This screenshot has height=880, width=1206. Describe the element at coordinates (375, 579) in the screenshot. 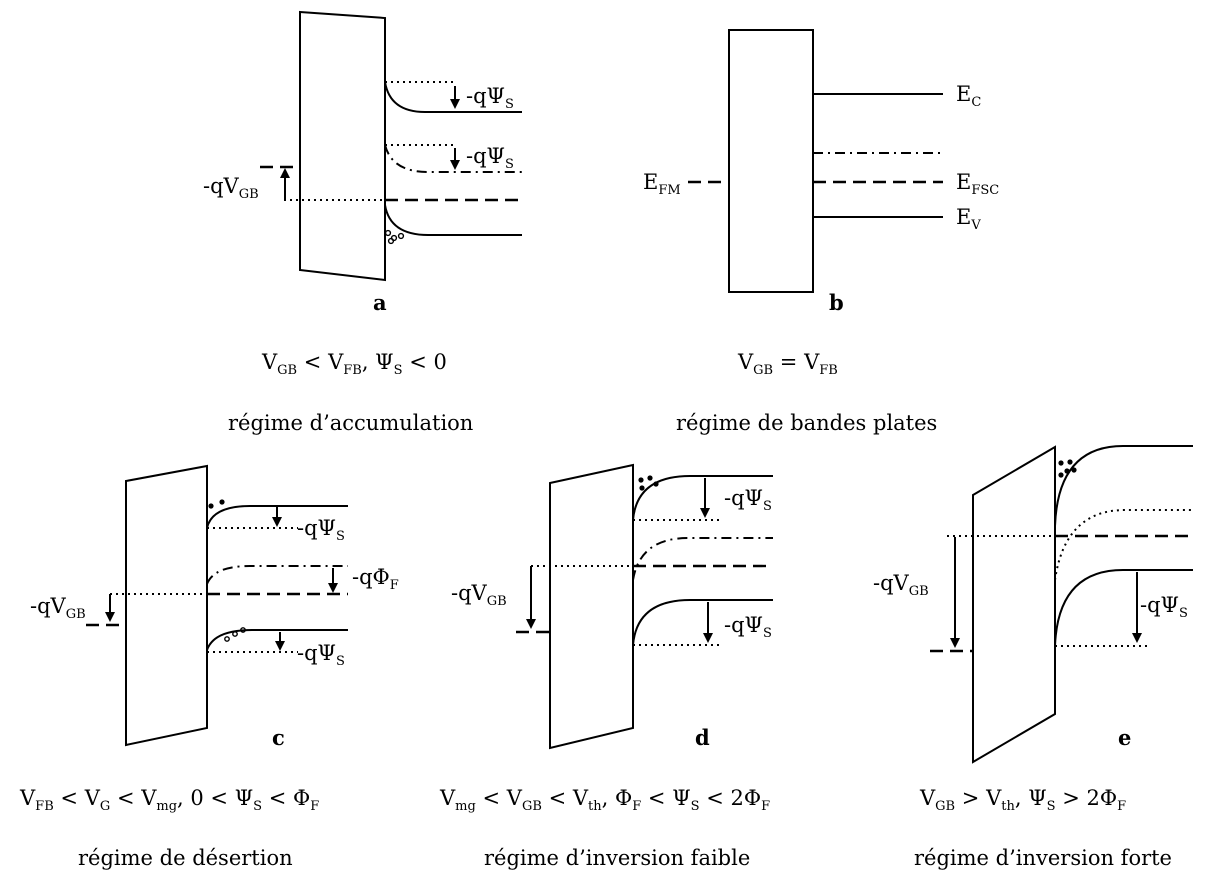

I see `phi-label: -qΦF` at that location.